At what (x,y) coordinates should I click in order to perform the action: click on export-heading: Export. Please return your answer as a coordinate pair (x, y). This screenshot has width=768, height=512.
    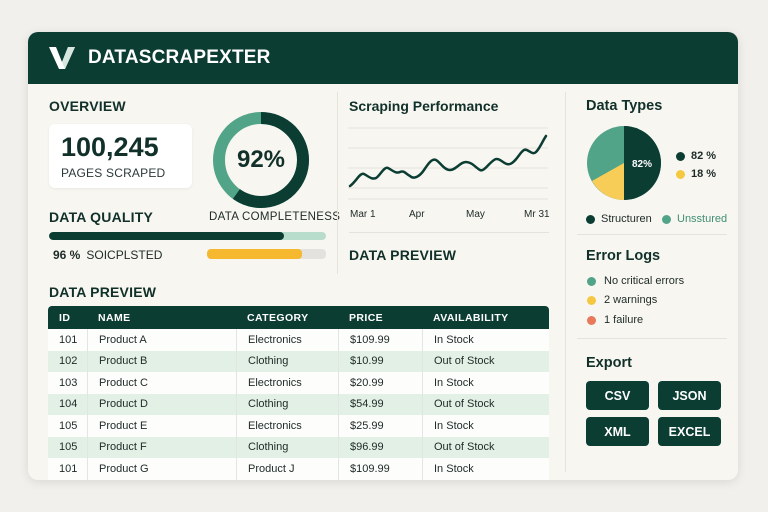
    Looking at the image, I should click on (609, 363).